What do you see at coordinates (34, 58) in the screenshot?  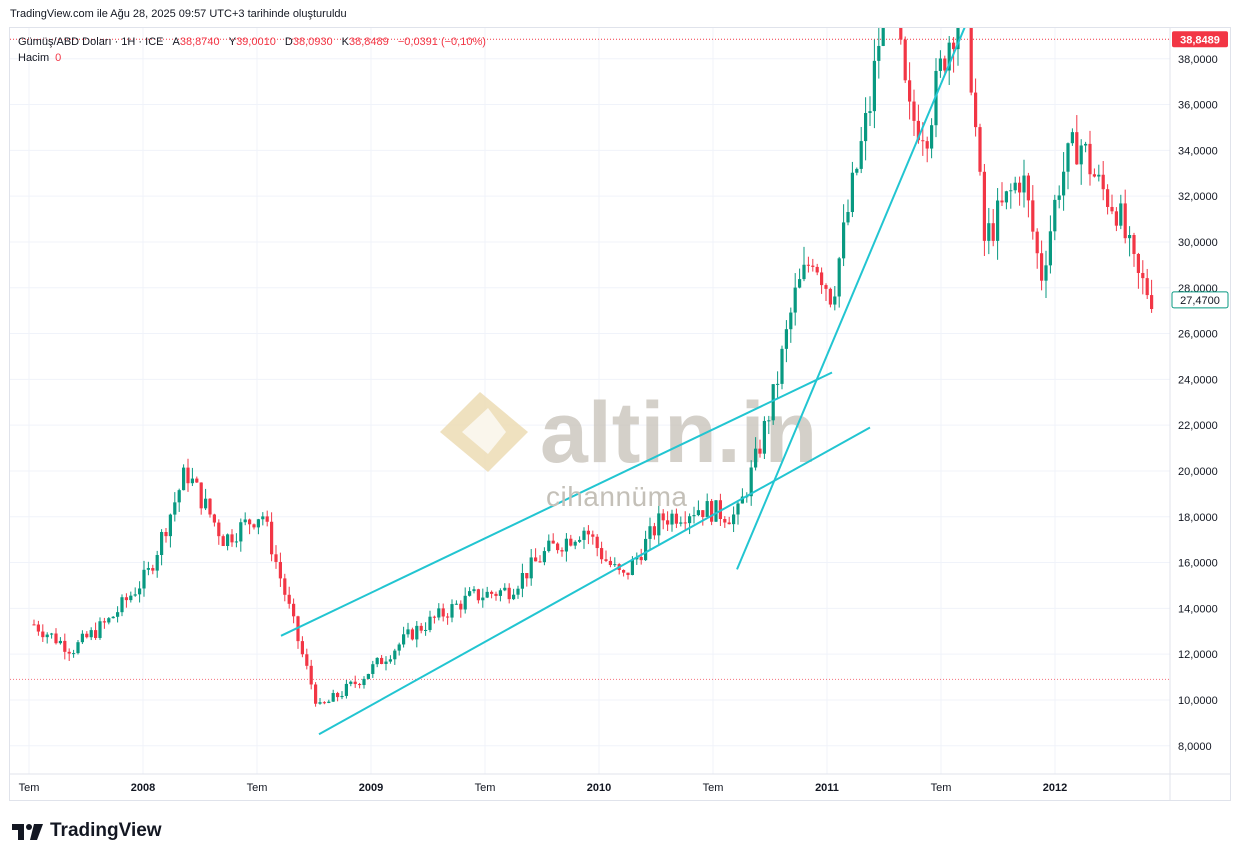 I see `volume-label: Hacim` at bounding box center [34, 58].